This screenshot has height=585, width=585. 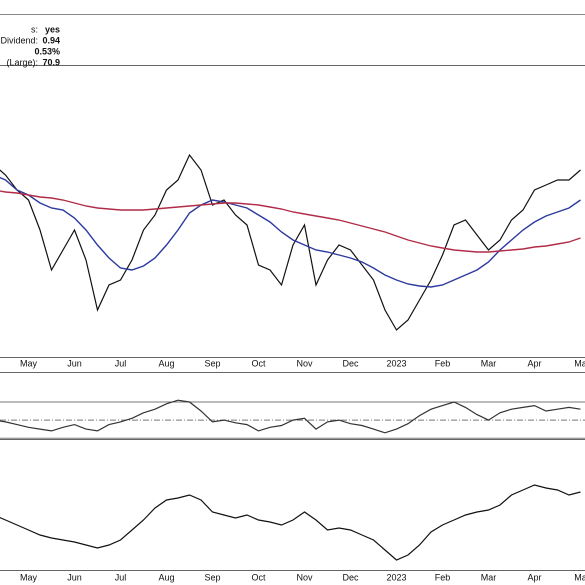 I want to click on info-value: yes, so click(x=52, y=29).